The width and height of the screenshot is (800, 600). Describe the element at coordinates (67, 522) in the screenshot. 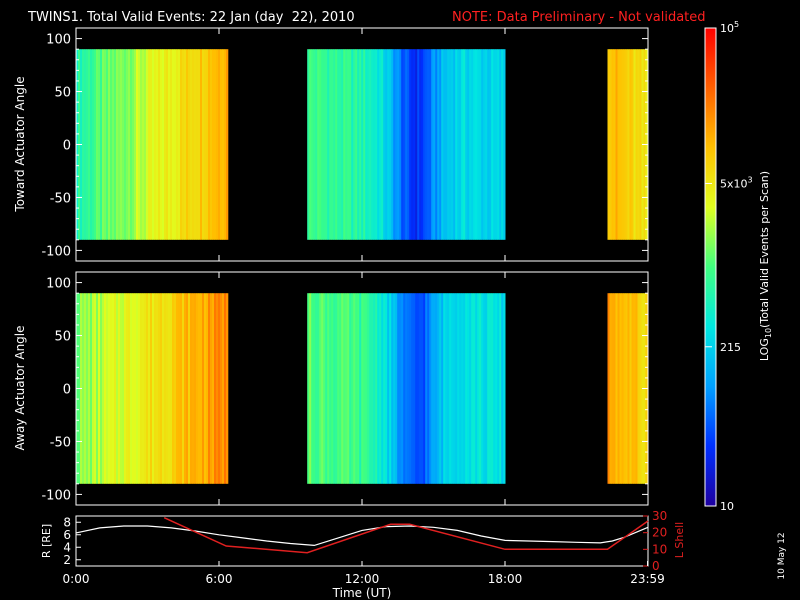

I see `orbit-left-tick-label: 8` at that location.